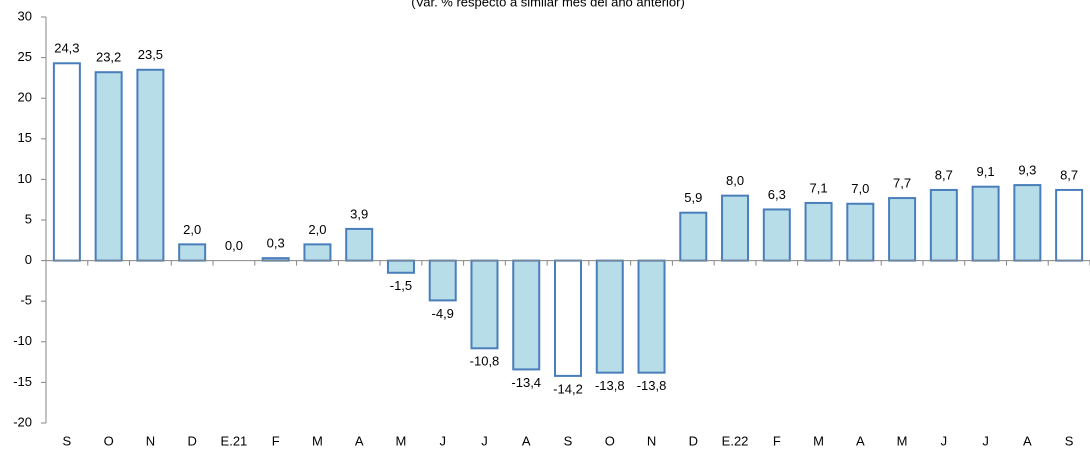 The image size is (1090, 450). I want to click on data-label: 8,0, so click(735, 180).